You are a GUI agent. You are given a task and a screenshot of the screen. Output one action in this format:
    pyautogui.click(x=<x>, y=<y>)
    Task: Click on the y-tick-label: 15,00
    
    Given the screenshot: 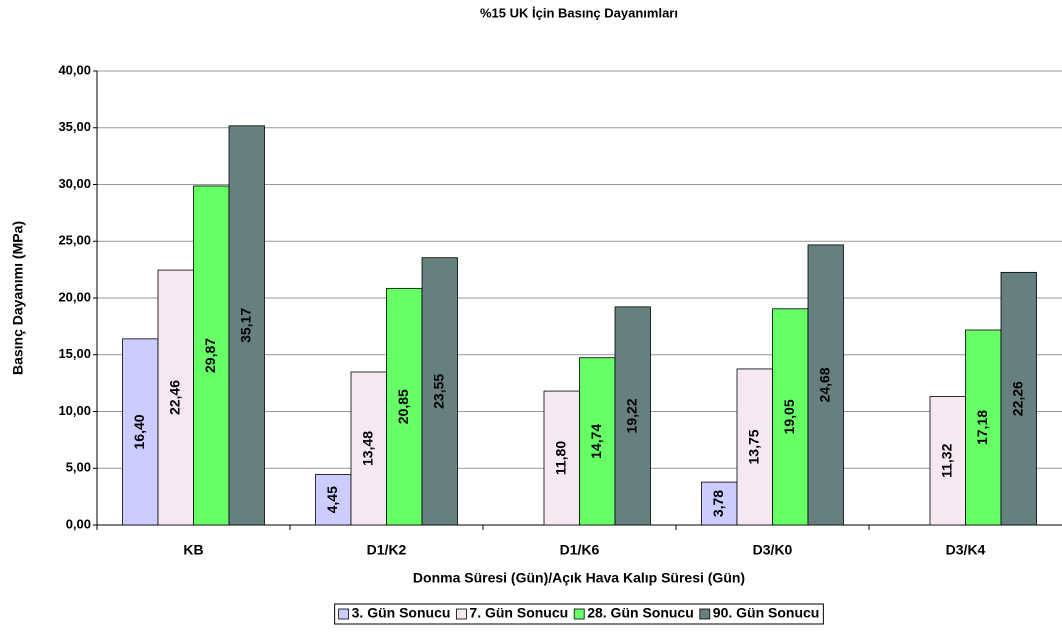 What is the action you would take?
    pyautogui.click(x=74, y=353)
    